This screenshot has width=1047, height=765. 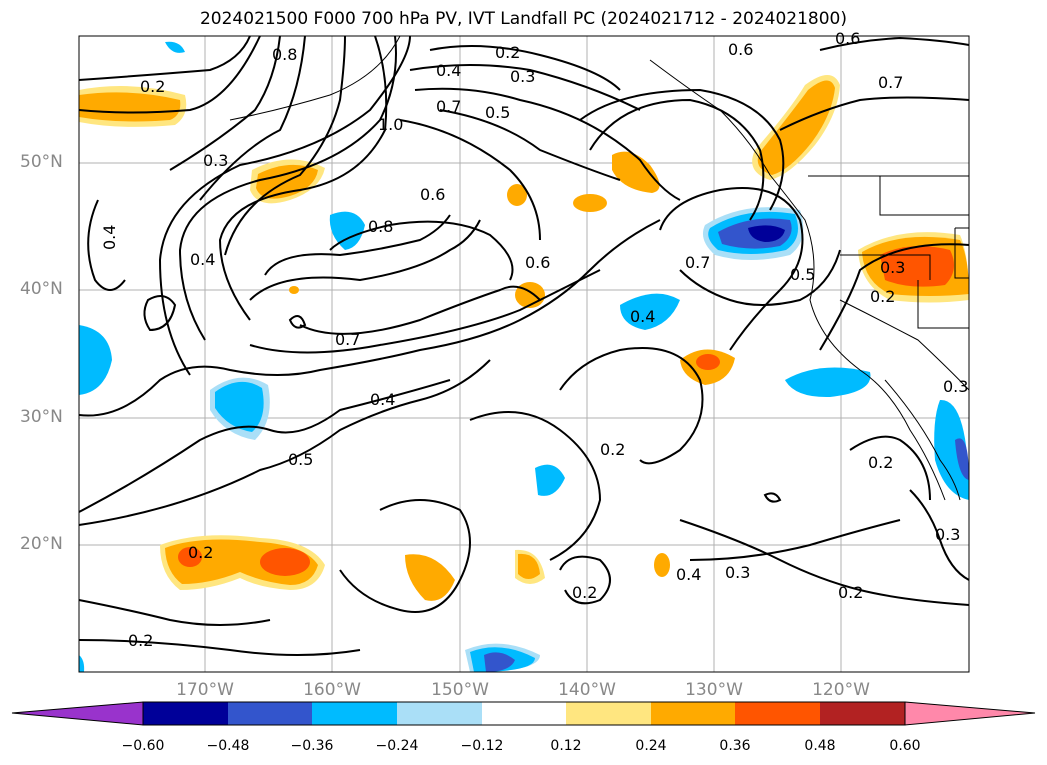 What do you see at coordinates (143, 746) in the screenshot?
I see `colorbar-tick-label: −0.60` at bounding box center [143, 746].